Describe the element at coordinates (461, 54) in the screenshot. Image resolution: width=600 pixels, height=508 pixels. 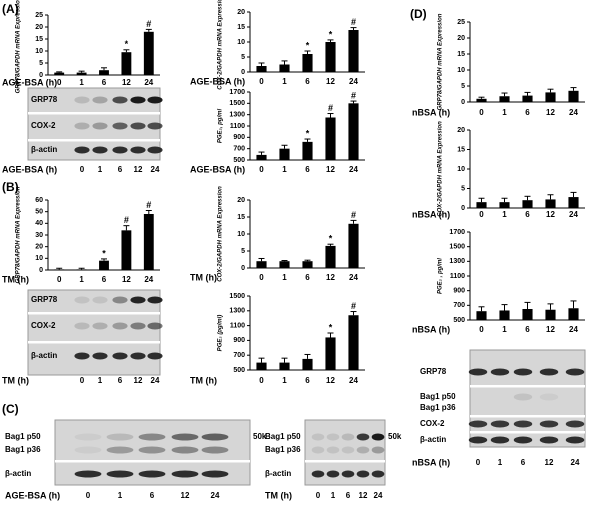
I see `y-tick-label: 15` at that location.